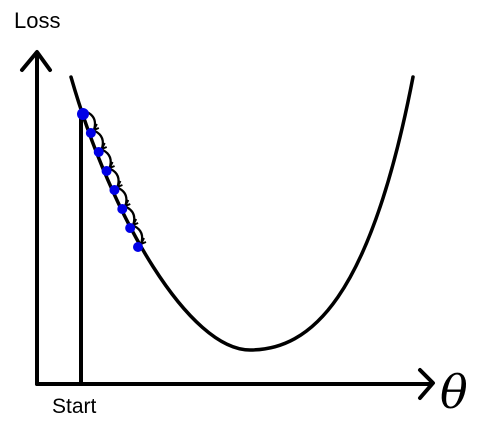 This screenshot has width=489, height=432. Describe the element at coordinates (426, 384) in the screenshot. I see `x-axis-arrow-icon` at that location.